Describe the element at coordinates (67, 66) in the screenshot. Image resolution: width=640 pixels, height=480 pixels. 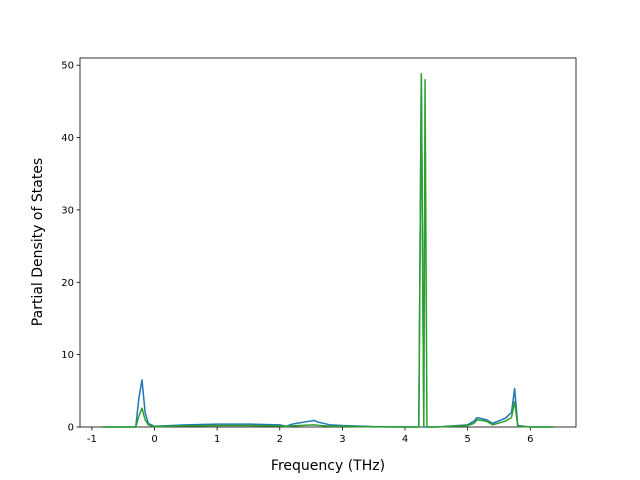
I see `y-tick-label: 50` at that location.